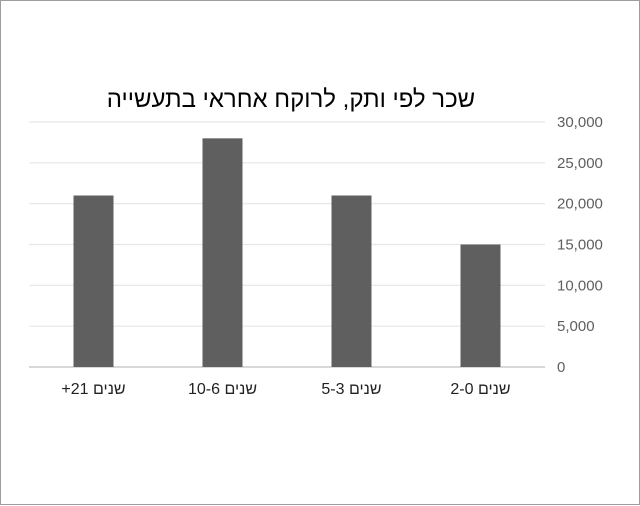 This screenshot has height=506, width=640. Describe the element at coordinates (561, 367) in the screenshot. I see `y-tick-label: 0` at that location.